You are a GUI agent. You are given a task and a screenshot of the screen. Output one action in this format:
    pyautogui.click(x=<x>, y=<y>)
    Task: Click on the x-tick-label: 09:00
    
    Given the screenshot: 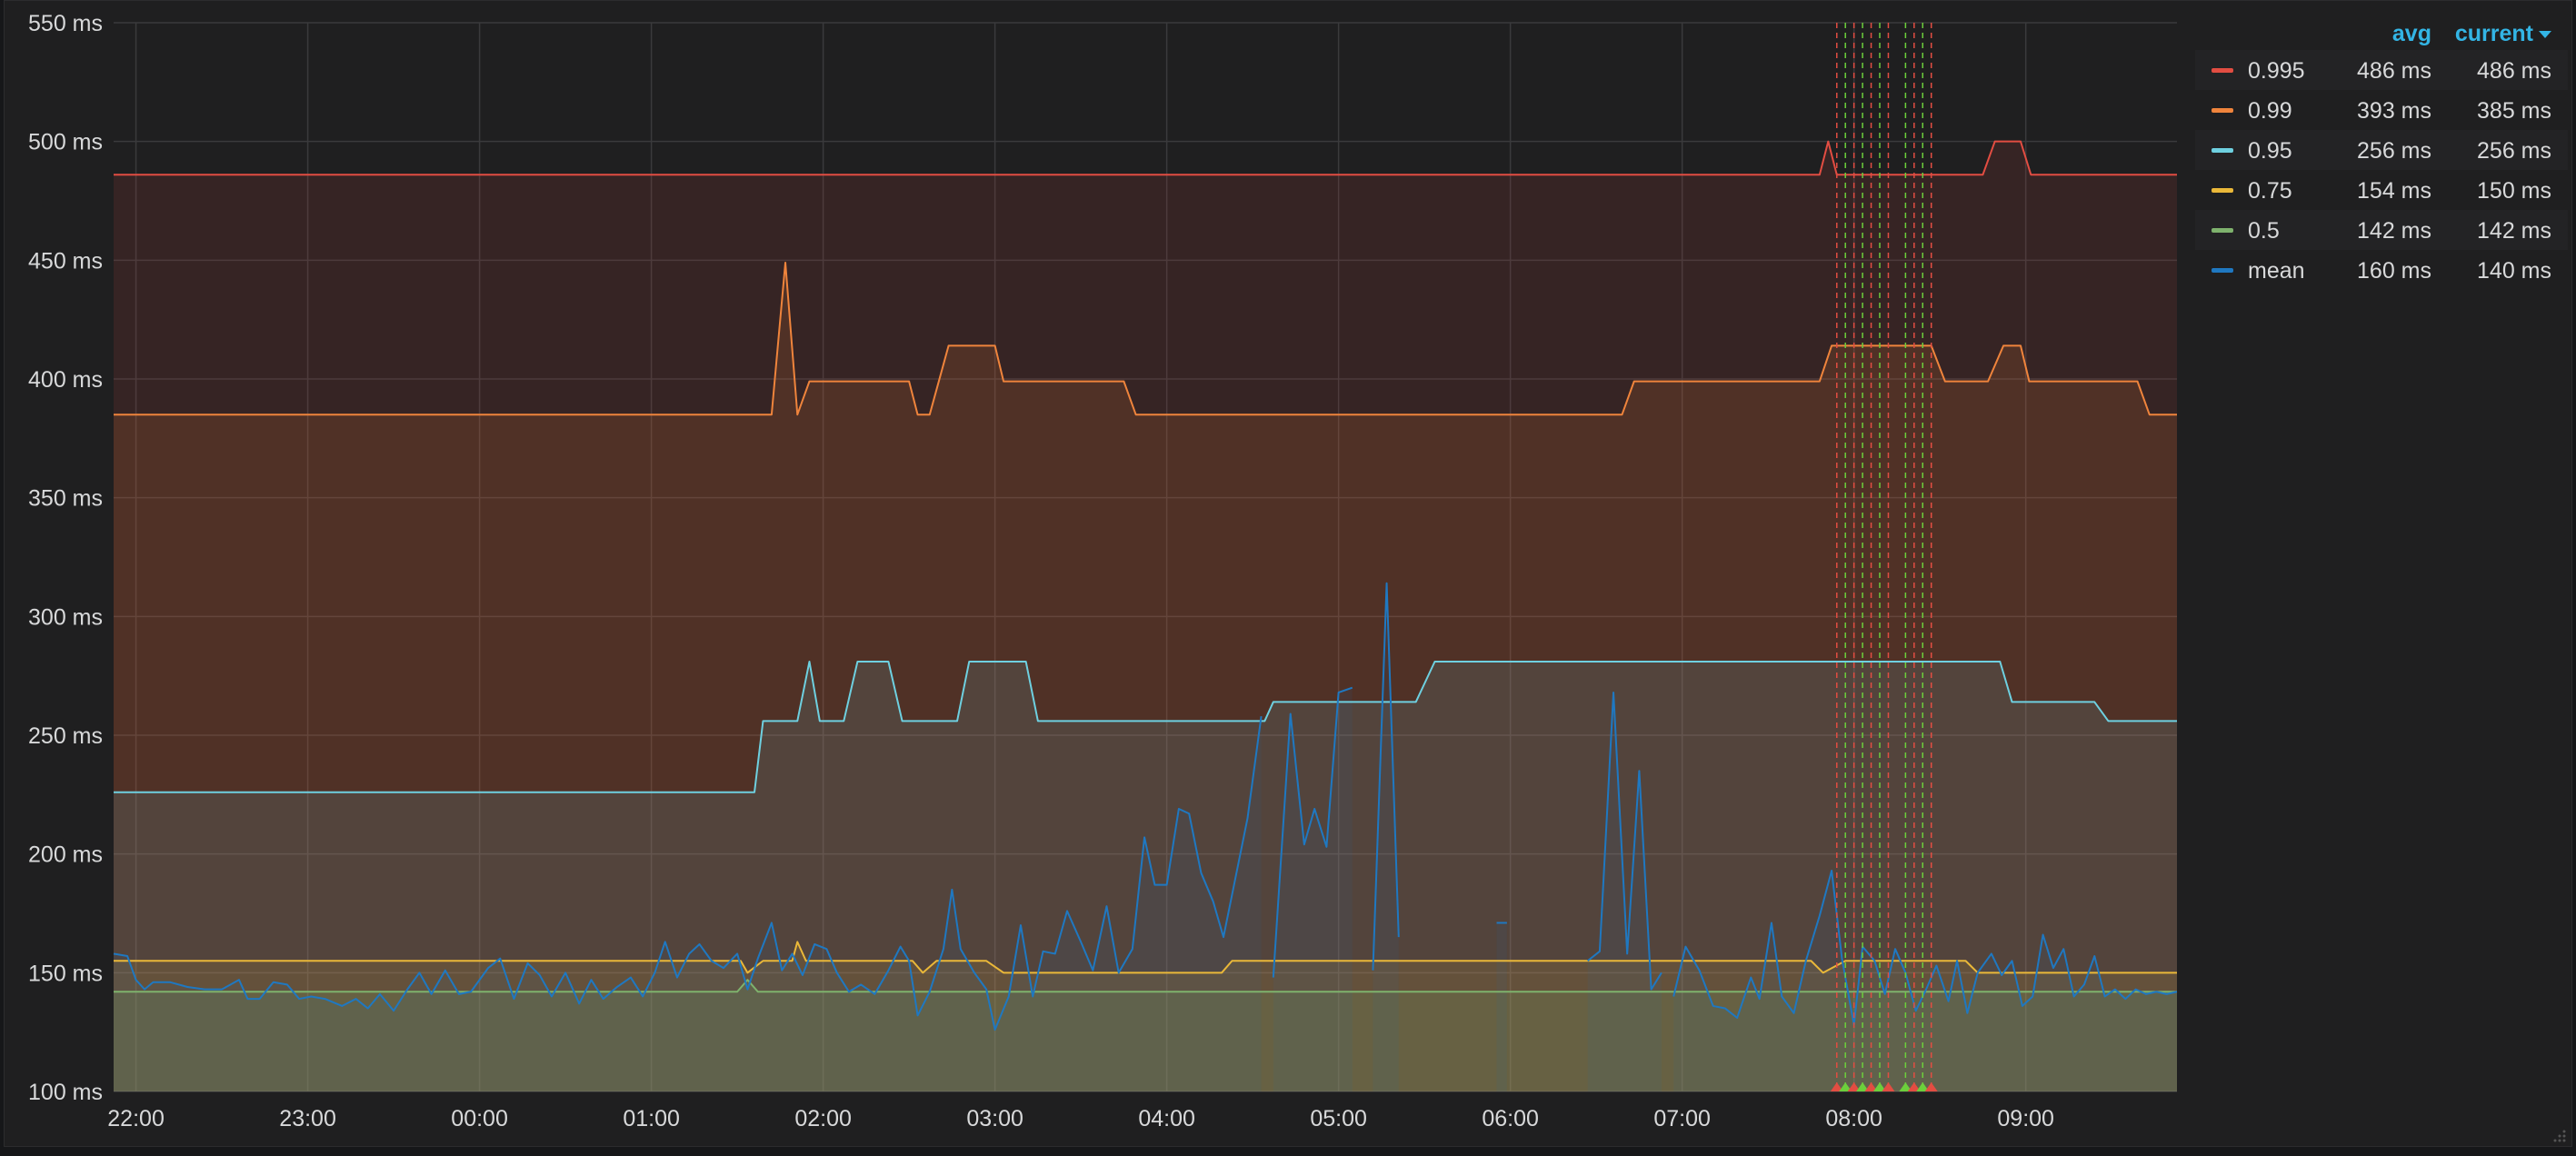 What is the action you would take?
    pyautogui.click(x=2025, y=1118)
    